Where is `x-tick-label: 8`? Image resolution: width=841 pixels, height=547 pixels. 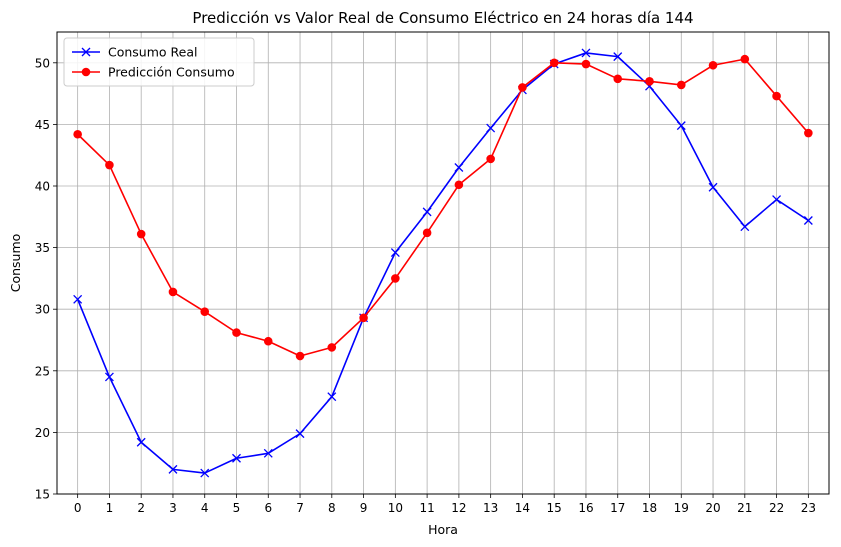 x-tick-label: 8 is located at coordinates (332, 508).